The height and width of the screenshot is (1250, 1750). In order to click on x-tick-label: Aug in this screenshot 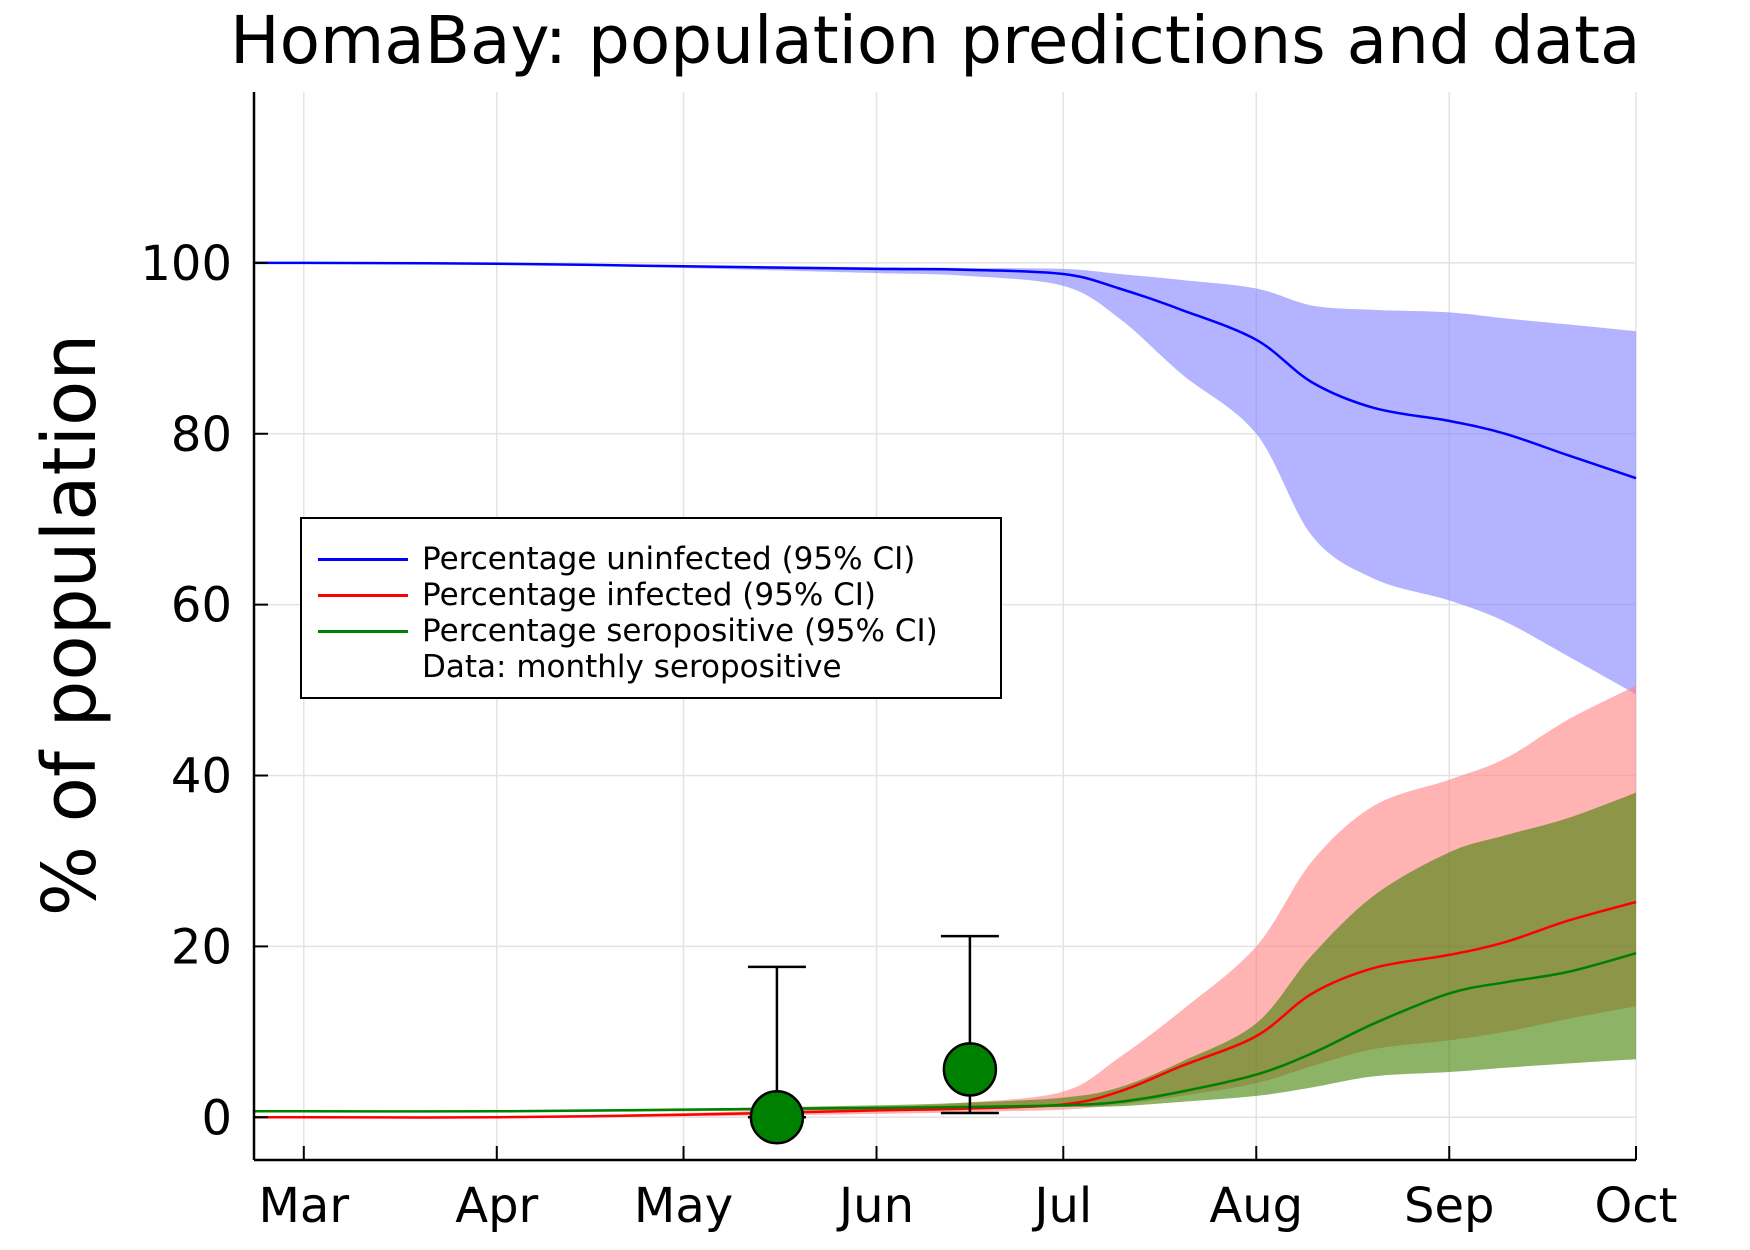, I will do `click(1256, 1206)`.